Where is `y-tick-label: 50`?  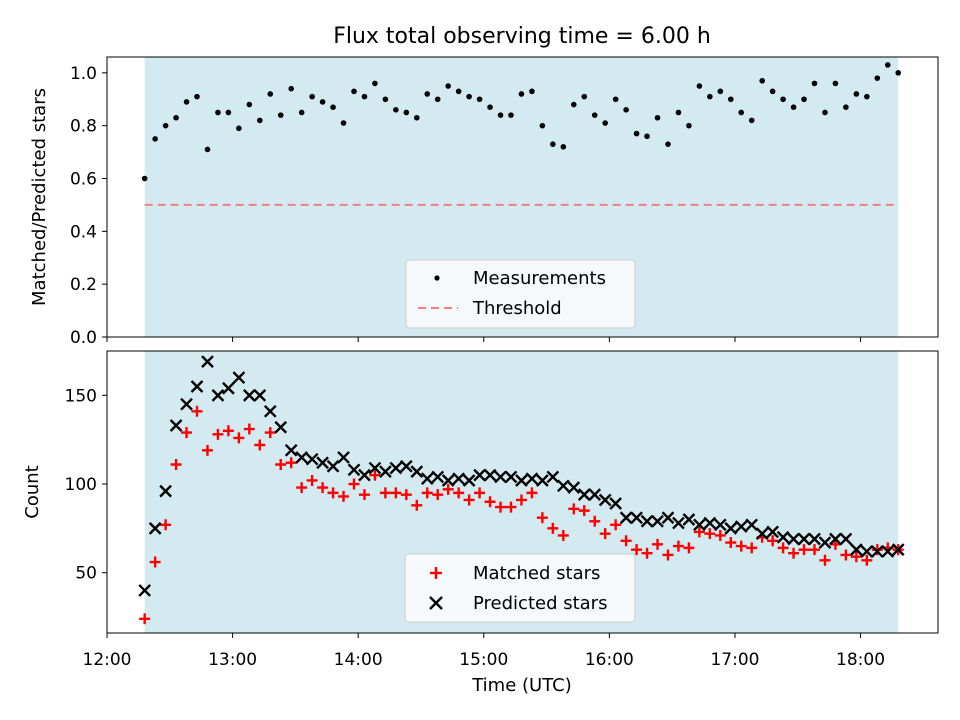 y-tick-label: 50 is located at coordinates (86, 574).